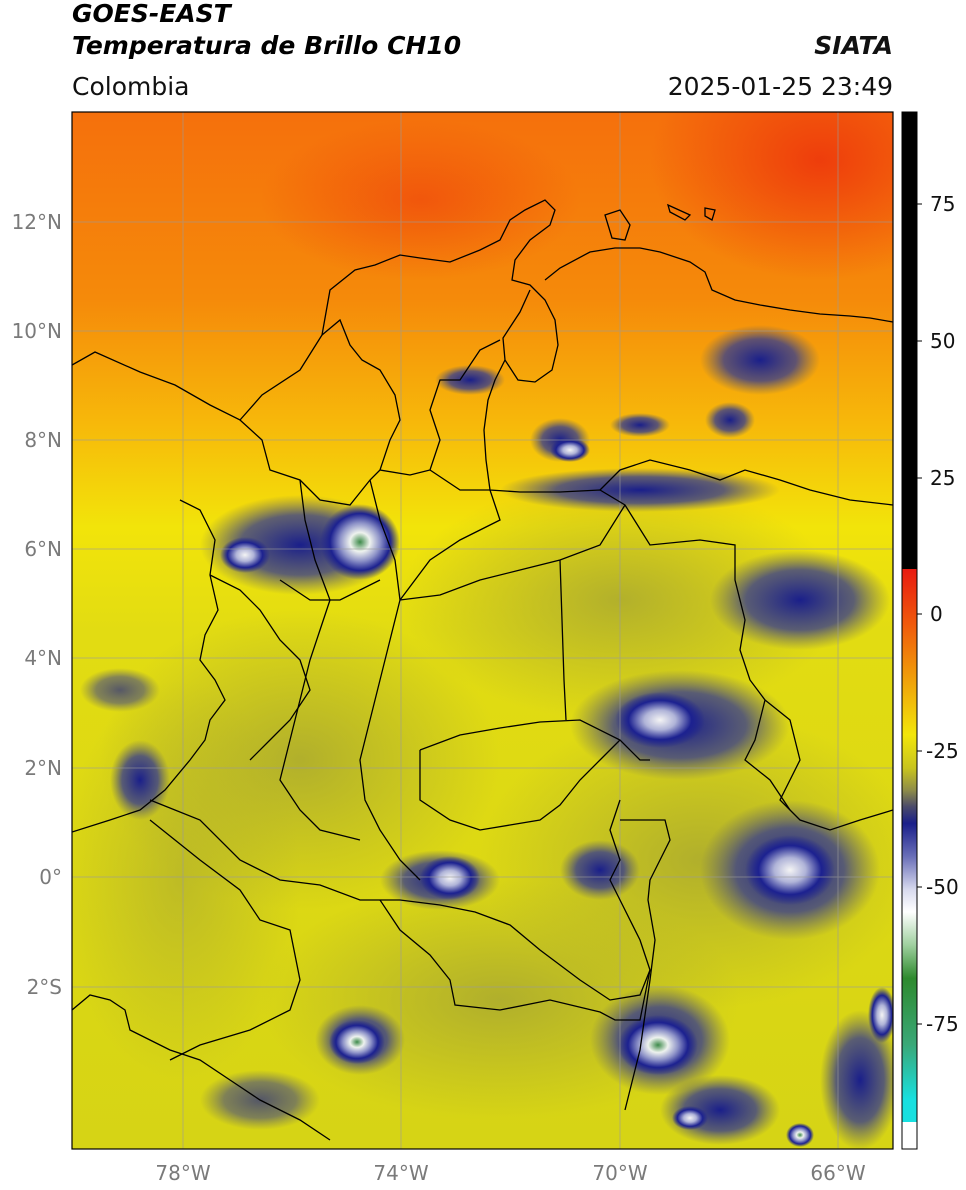  I want to click on curacao, so click(679, 212).